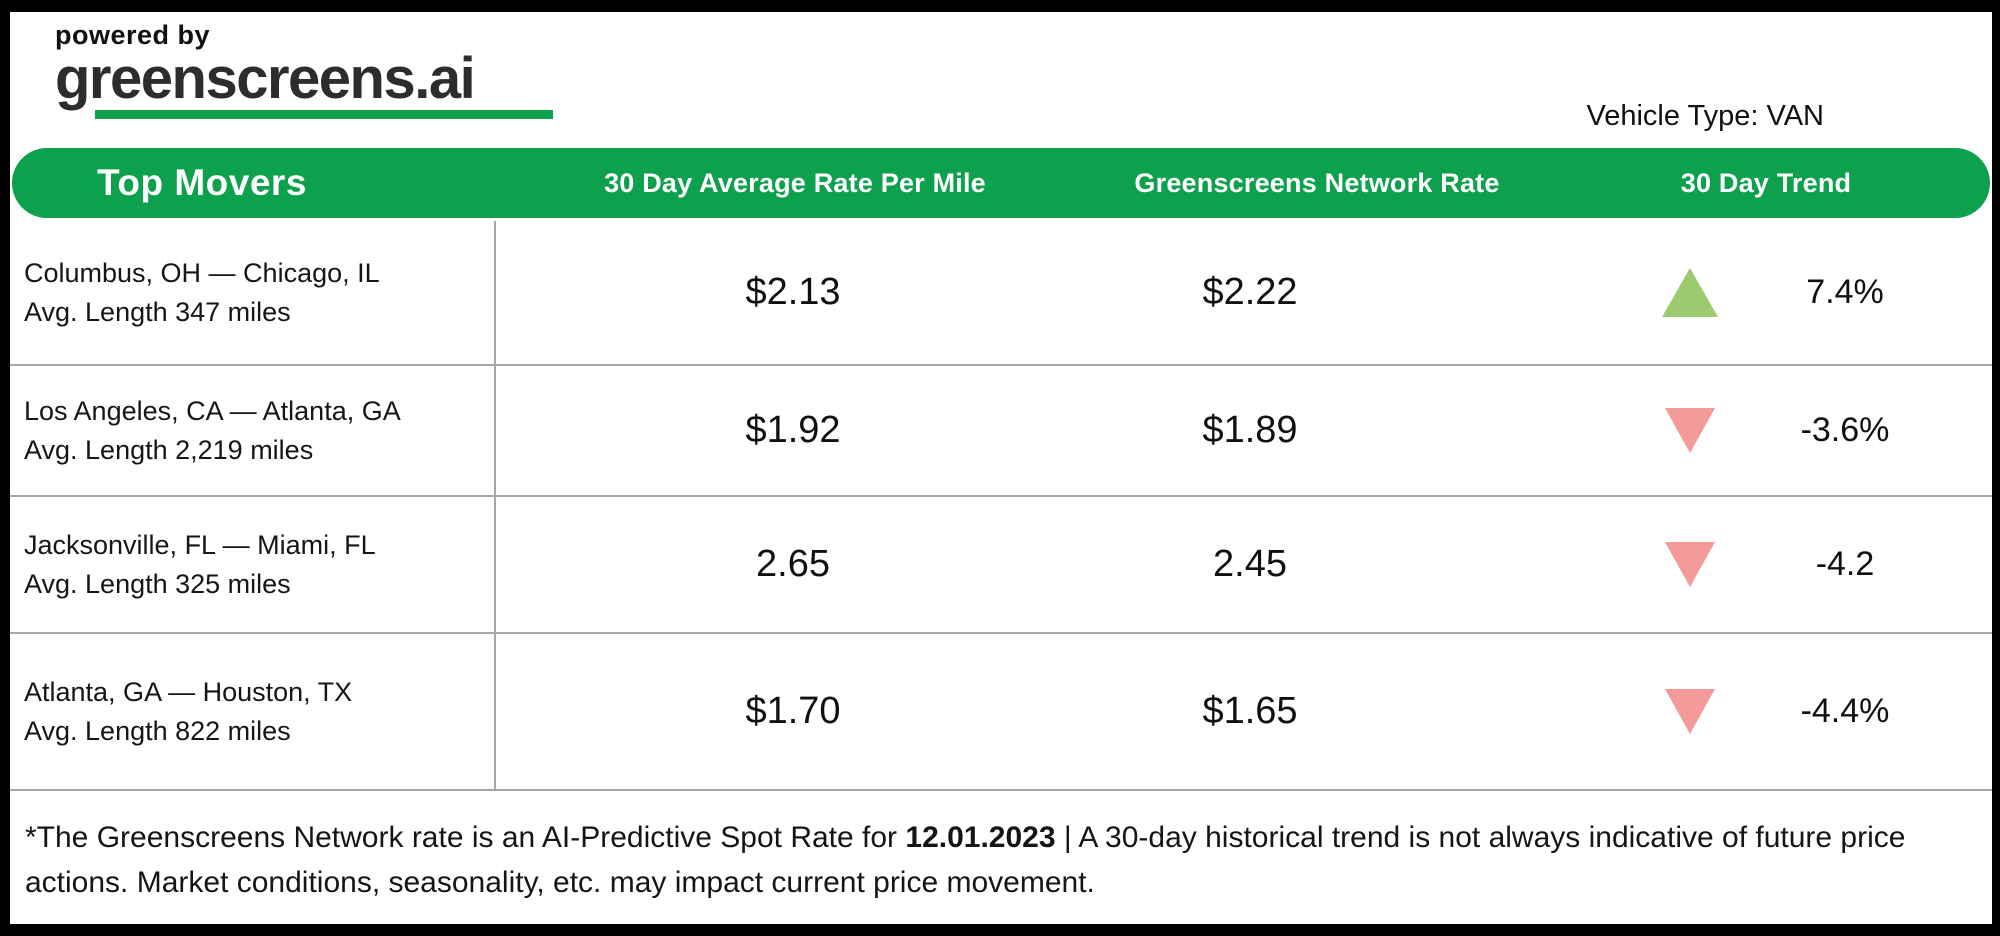 The height and width of the screenshot is (936, 2000). Describe the element at coordinates (157, 311) in the screenshot. I see `lane-avg-length: Avg. Length 347 miles` at that location.